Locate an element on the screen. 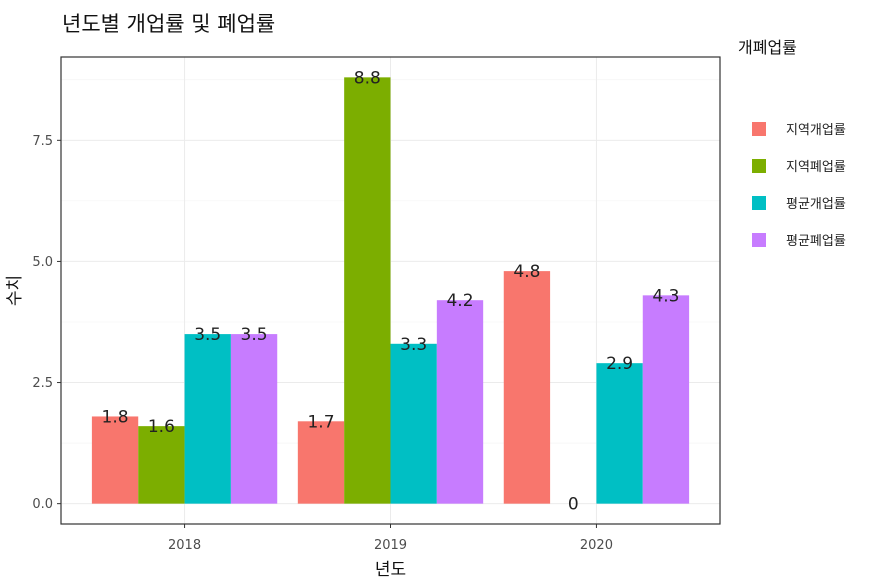 This screenshot has height=580, width=874. legend-title: 개폐업률 is located at coordinates (767, 47).